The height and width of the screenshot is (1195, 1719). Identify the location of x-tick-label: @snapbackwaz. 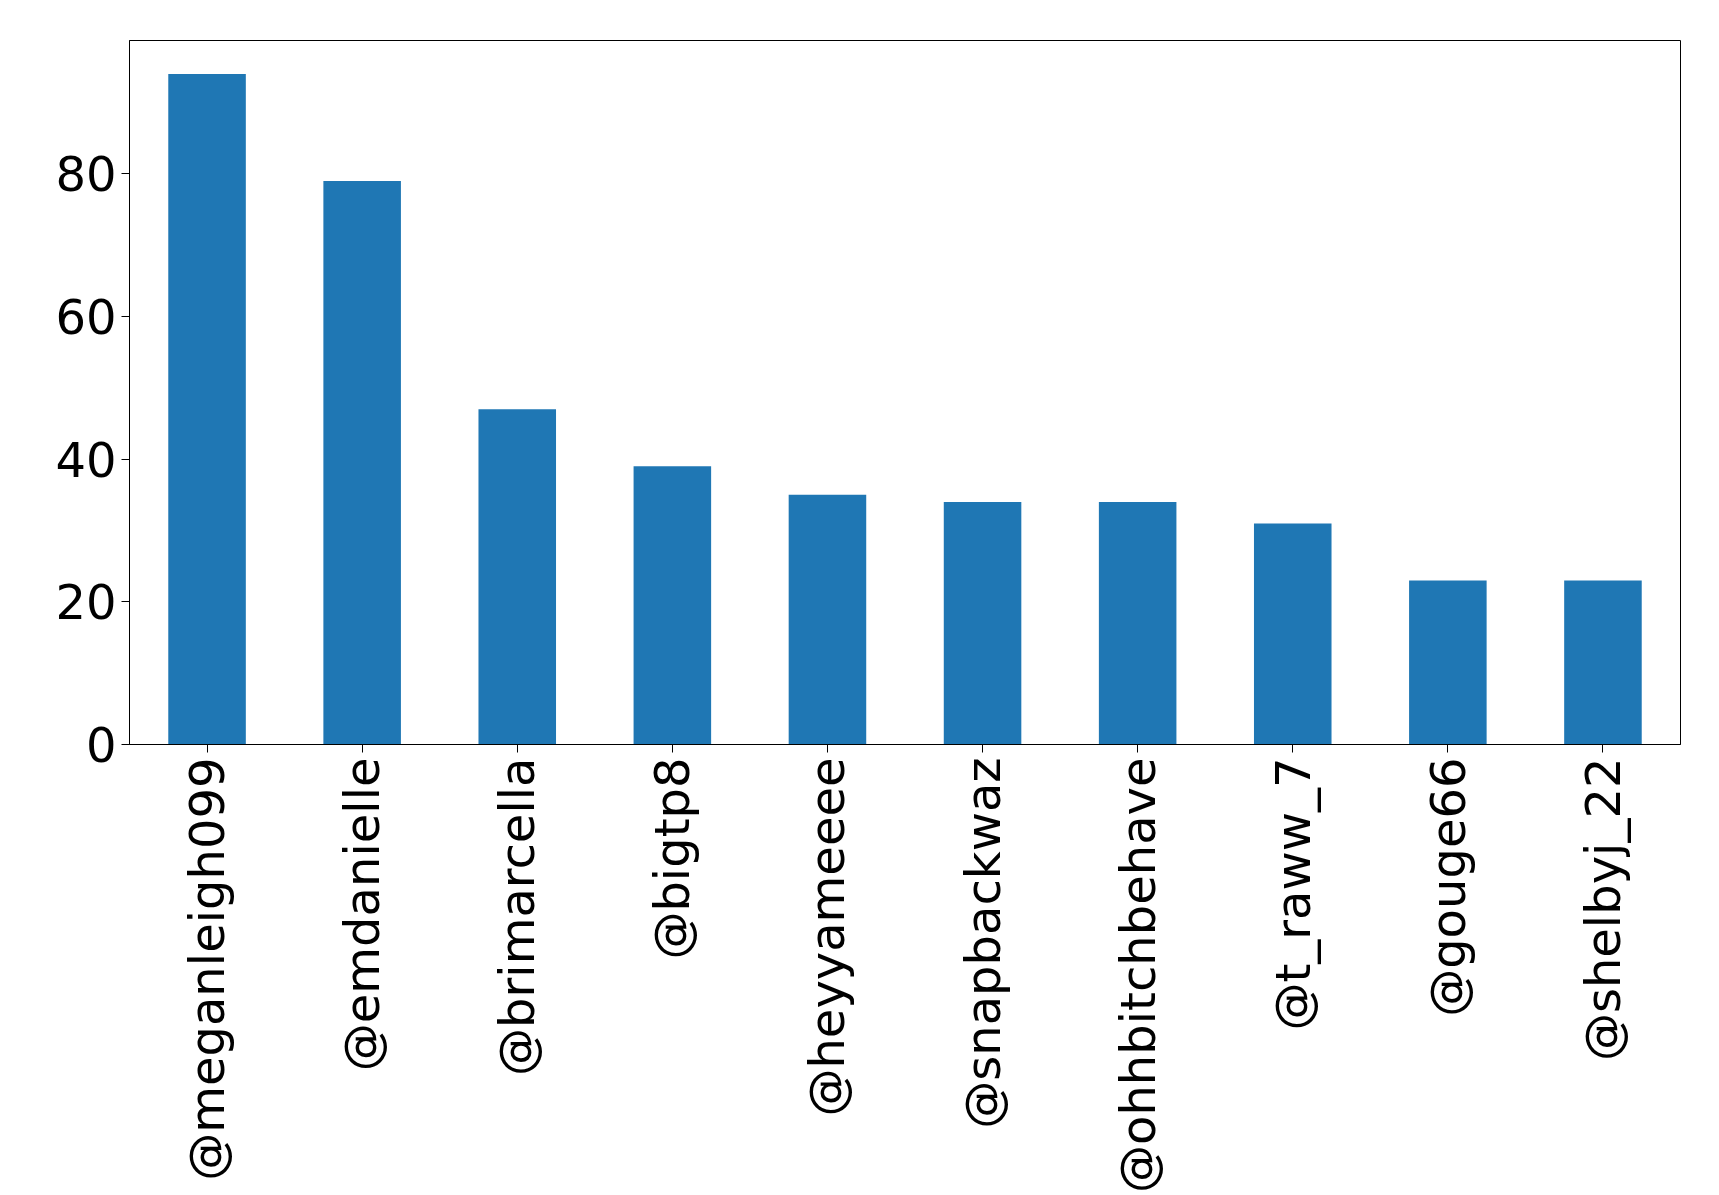
(982, 943).